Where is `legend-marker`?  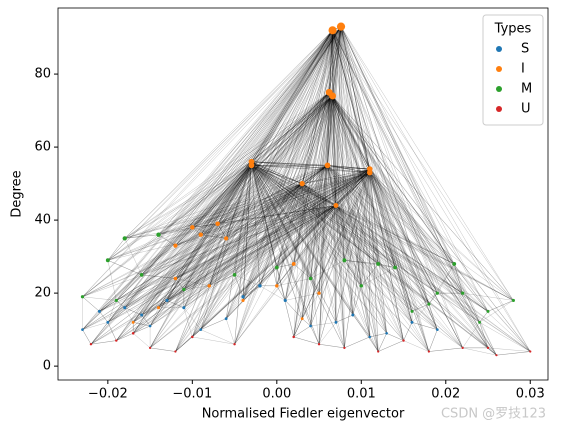 legend-marker is located at coordinates (499, 49).